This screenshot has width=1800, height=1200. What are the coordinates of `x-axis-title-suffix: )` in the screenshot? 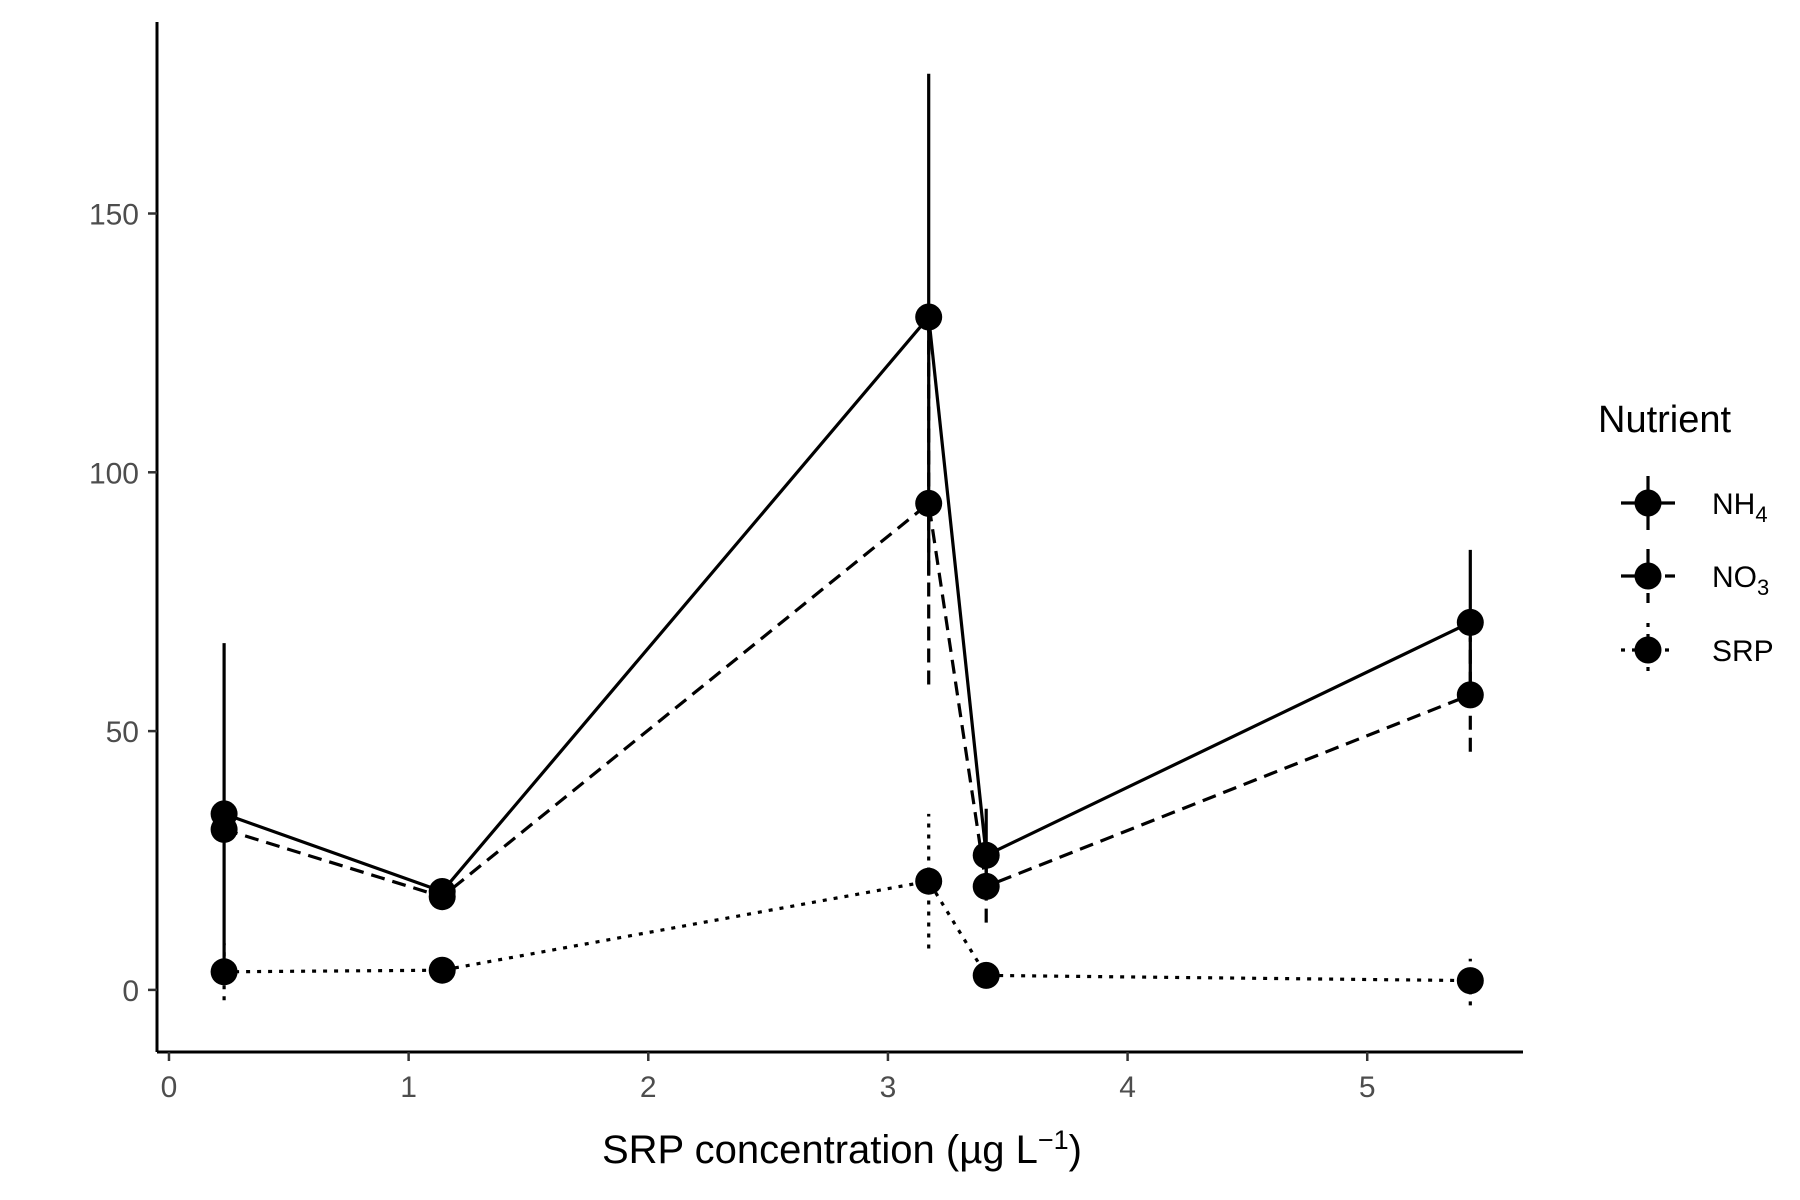 It's located at (1075, 1150).